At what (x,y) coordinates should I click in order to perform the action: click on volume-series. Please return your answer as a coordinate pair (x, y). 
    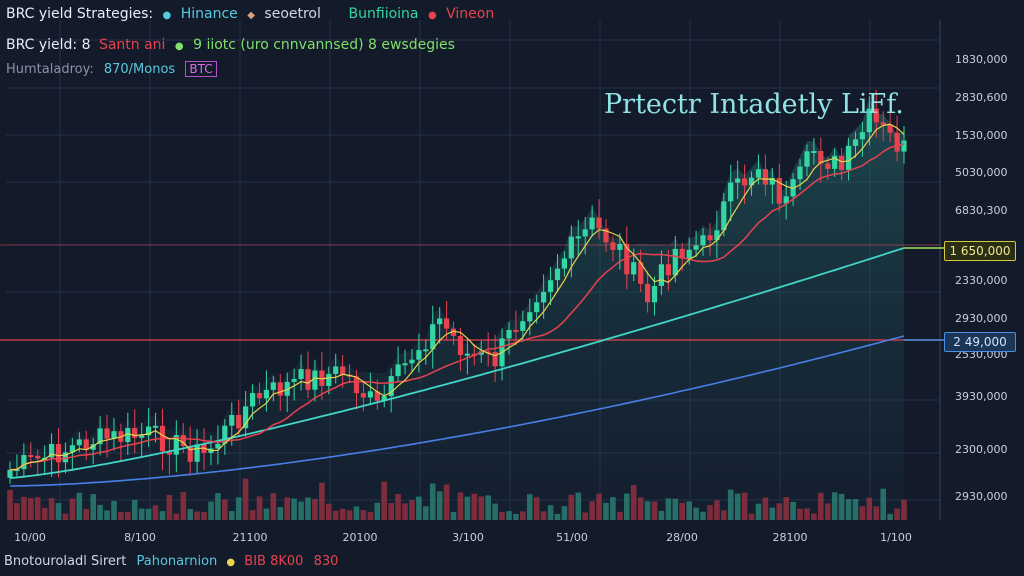
    Looking at the image, I should click on (457, 499).